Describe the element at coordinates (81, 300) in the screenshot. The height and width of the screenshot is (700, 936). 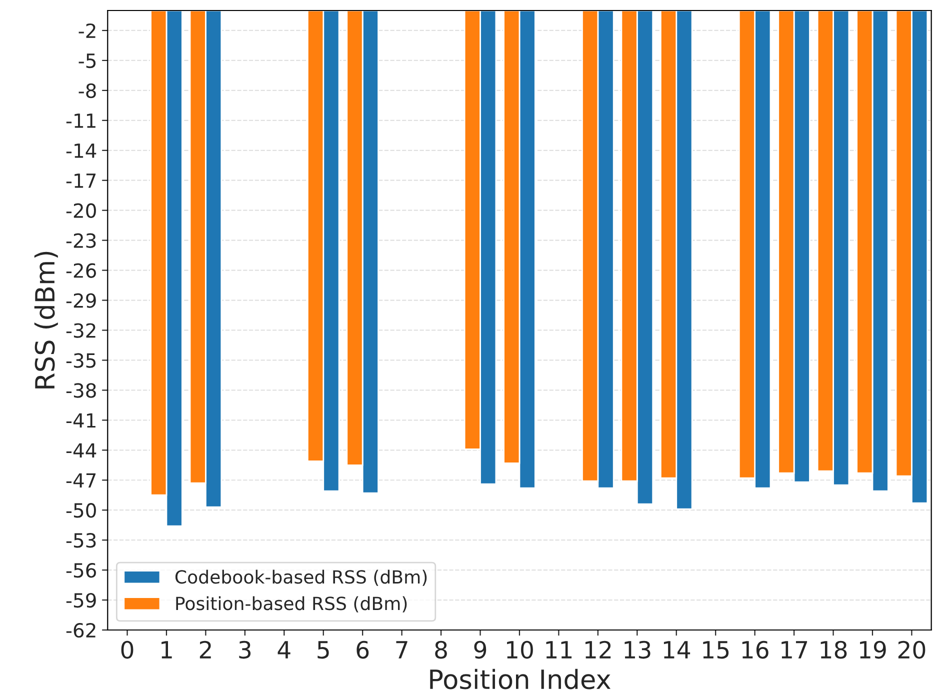
I see `y-tick-label: -29` at that location.